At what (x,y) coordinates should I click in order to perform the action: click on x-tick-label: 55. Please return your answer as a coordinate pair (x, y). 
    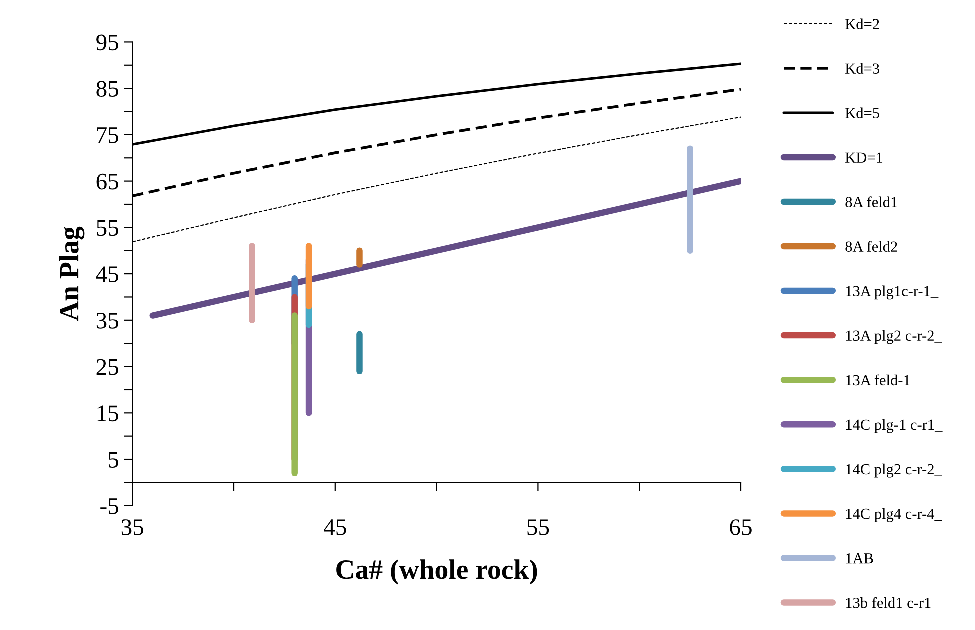
    Looking at the image, I should click on (539, 528).